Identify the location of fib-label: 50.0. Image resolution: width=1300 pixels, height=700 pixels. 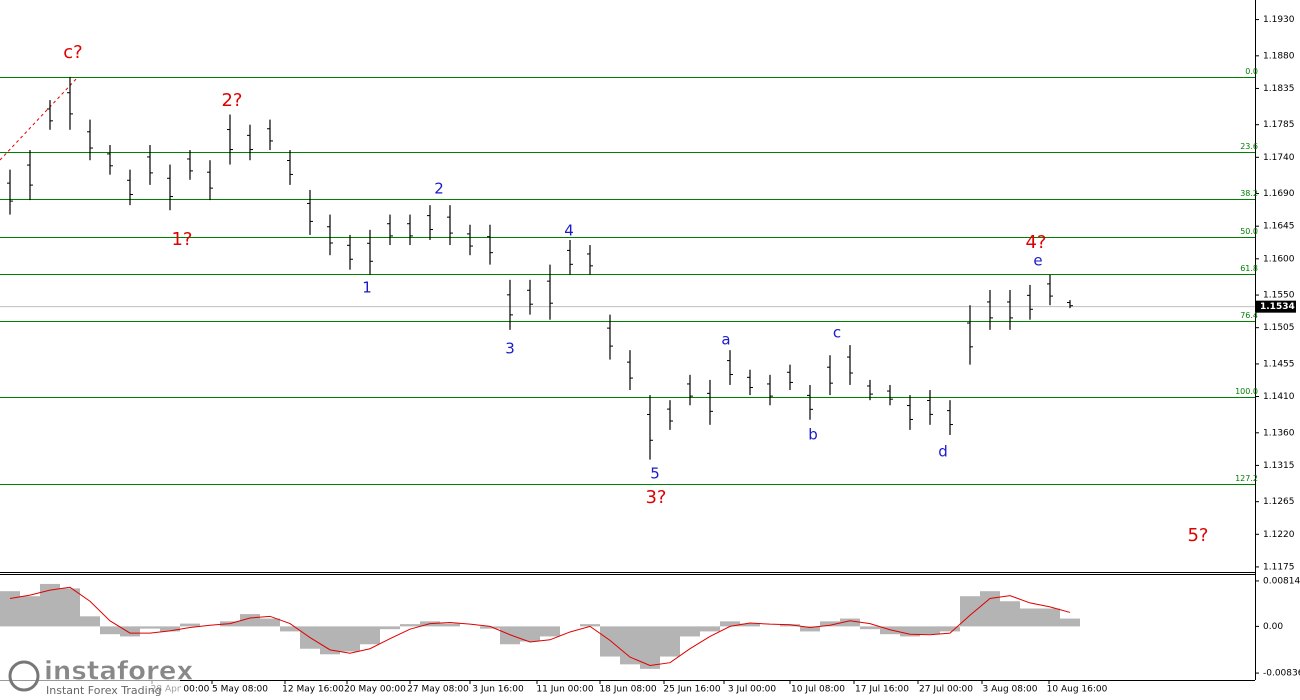
(1249, 231).